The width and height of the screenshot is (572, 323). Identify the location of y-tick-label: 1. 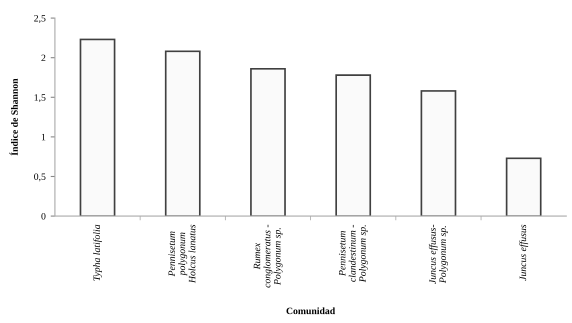
(44, 137).